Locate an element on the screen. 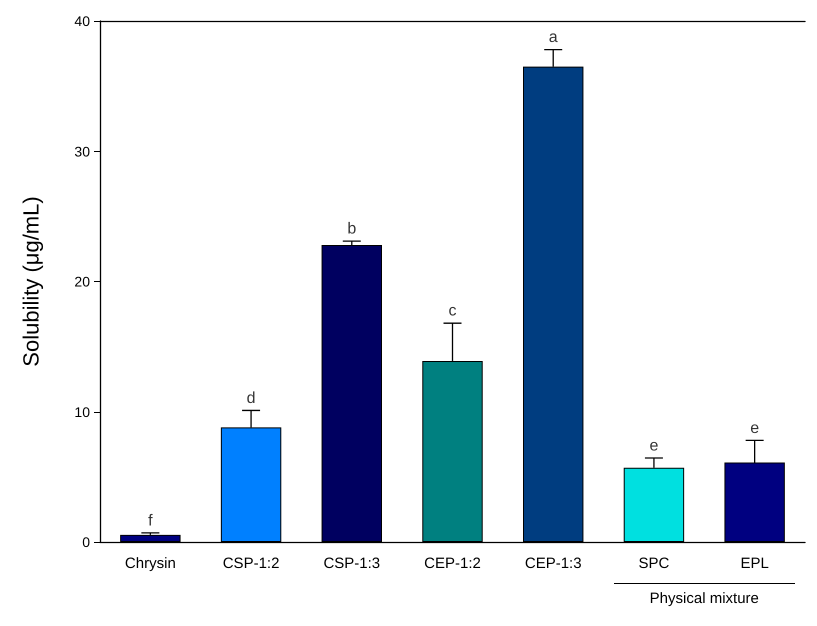 This screenshot has width=817, height=626. x-tick-label: CEP-1:3 is located at coordinates (553, 563).